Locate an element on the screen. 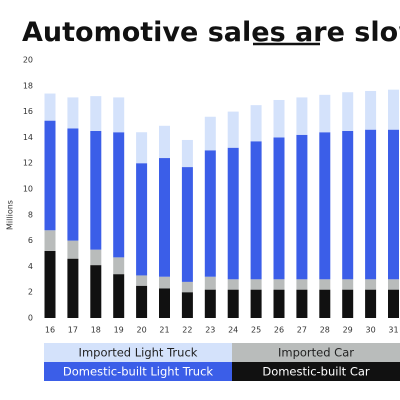  y-tick-label: 12 is located at coordinates (28, 163).